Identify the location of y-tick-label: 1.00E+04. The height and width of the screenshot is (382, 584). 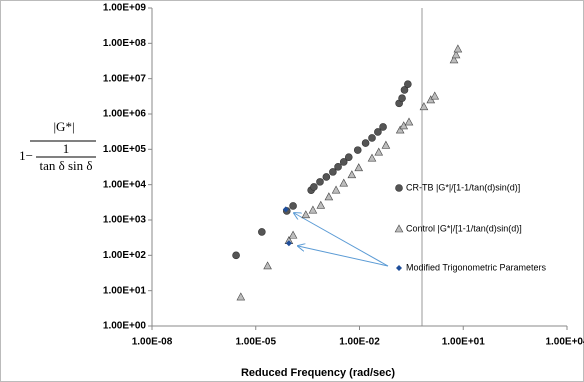
(125, 184).